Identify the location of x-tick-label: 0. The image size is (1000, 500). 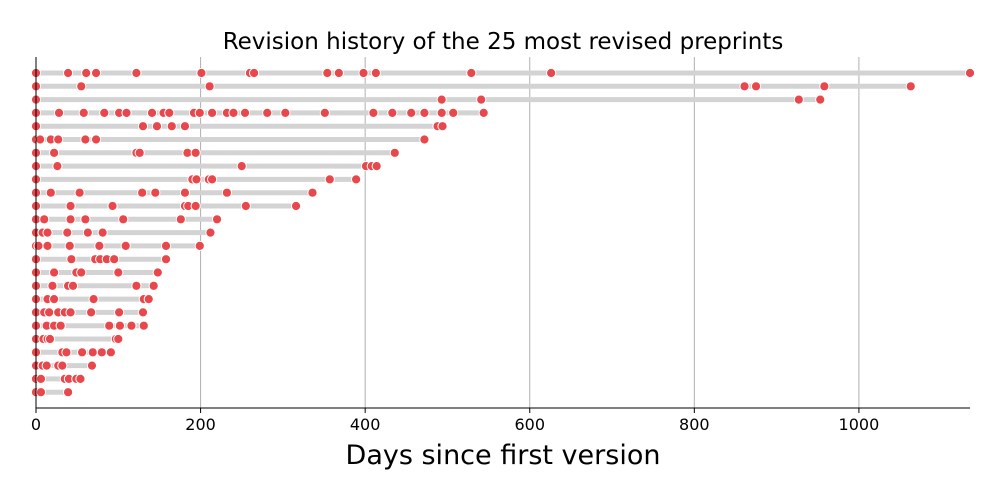
(36, 424).